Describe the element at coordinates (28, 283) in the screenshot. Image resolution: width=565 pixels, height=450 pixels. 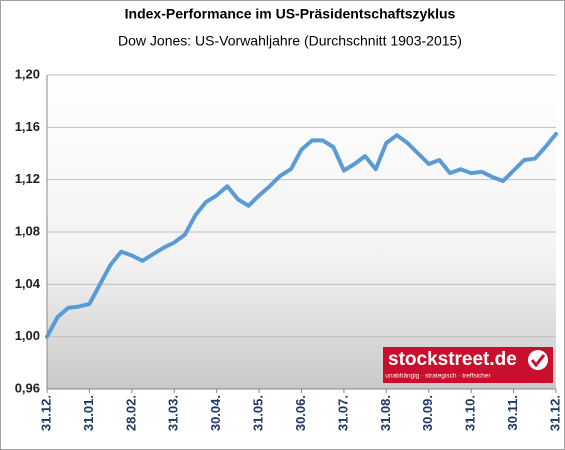
I see `y-tick-label: 1,04` at that location.